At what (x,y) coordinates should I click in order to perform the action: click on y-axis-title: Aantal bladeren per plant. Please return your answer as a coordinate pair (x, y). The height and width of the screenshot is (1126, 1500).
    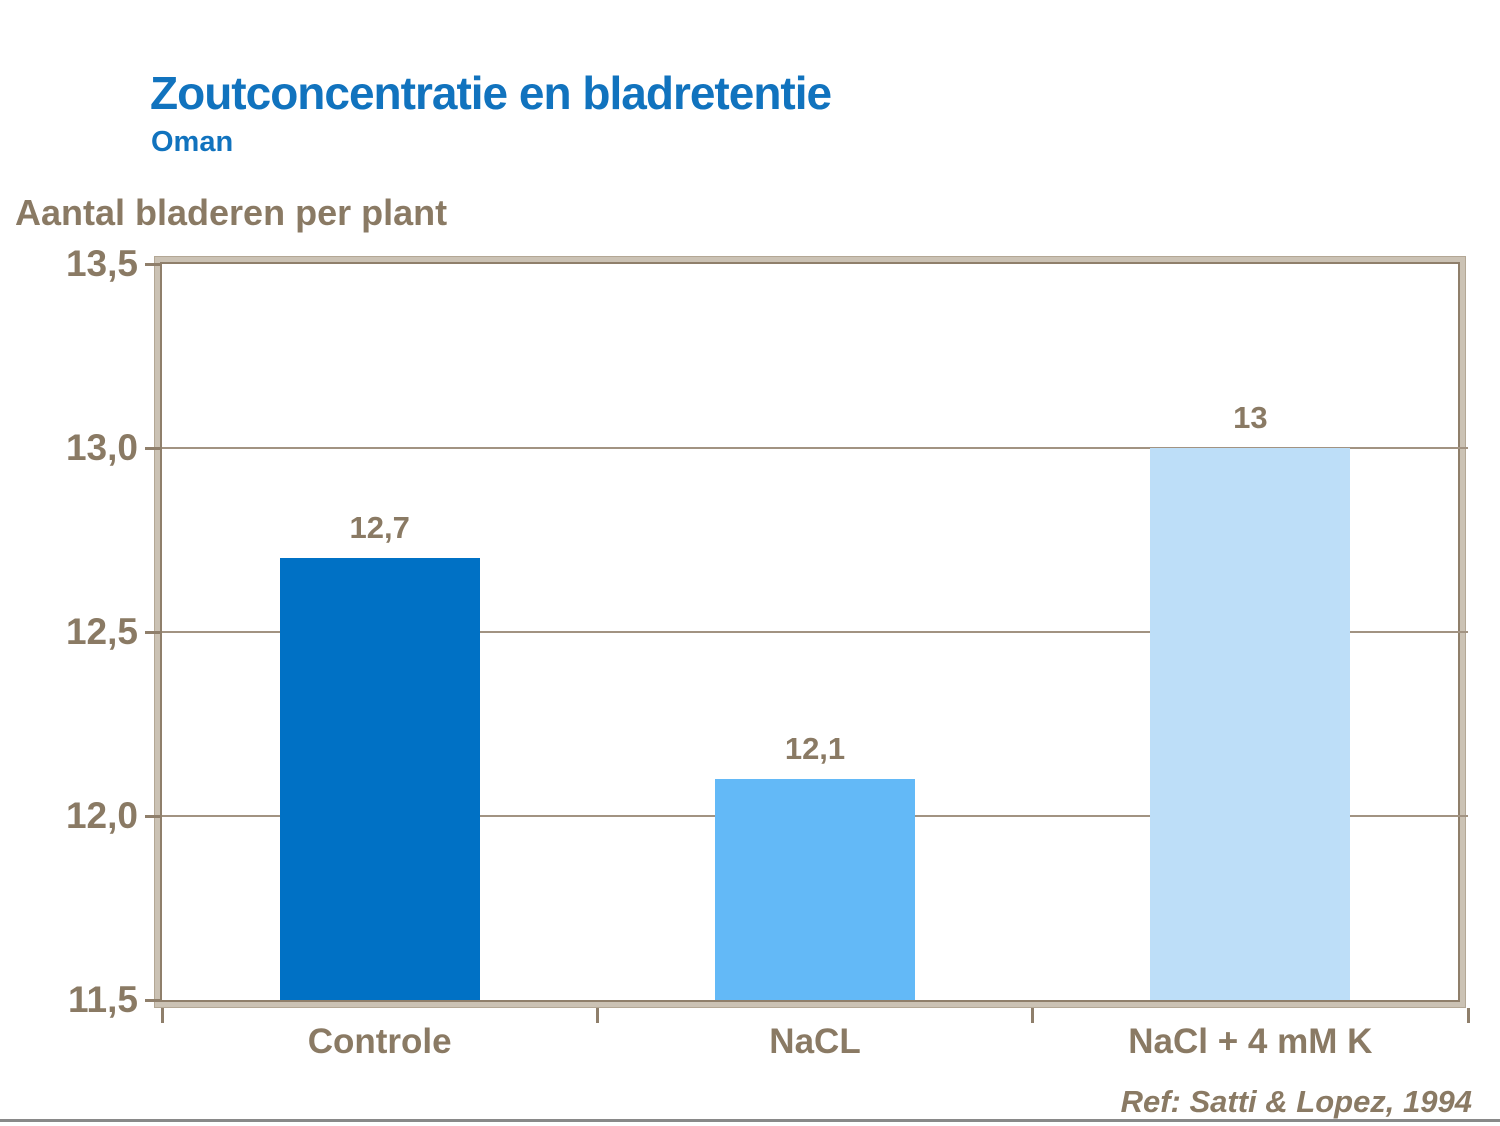
    Looking at the image, I should click on (231, 212).